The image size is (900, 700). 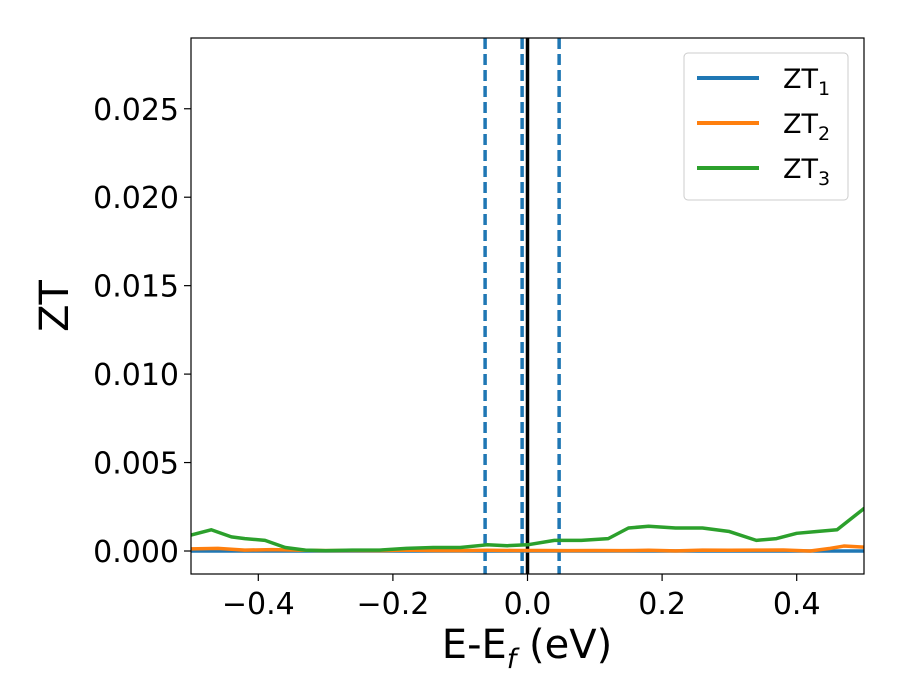 I want to click on x-axis-title-unit: (eV), so click(x=564, y=645).